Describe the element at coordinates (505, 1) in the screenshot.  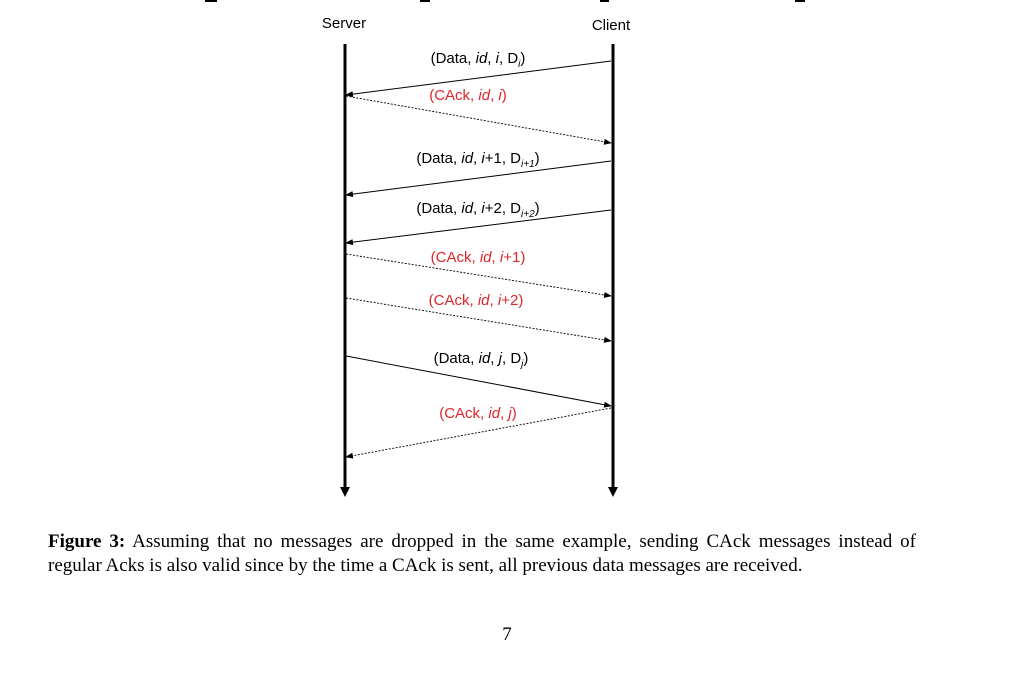
I see `top-cutoff-remnant` at that location.